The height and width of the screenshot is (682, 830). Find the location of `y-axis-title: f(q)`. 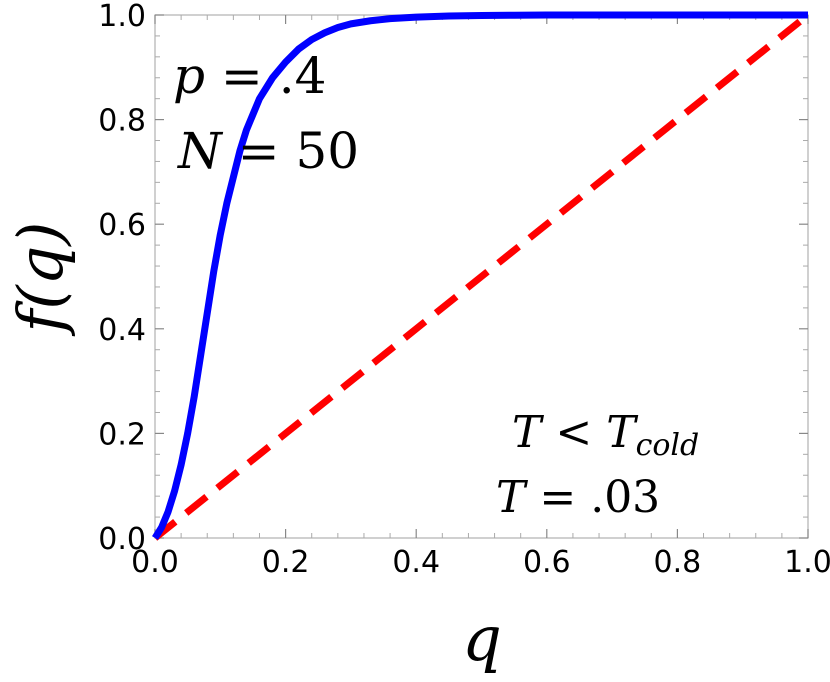

y-axis-title: f(q) is located at coordinates (40, 278).